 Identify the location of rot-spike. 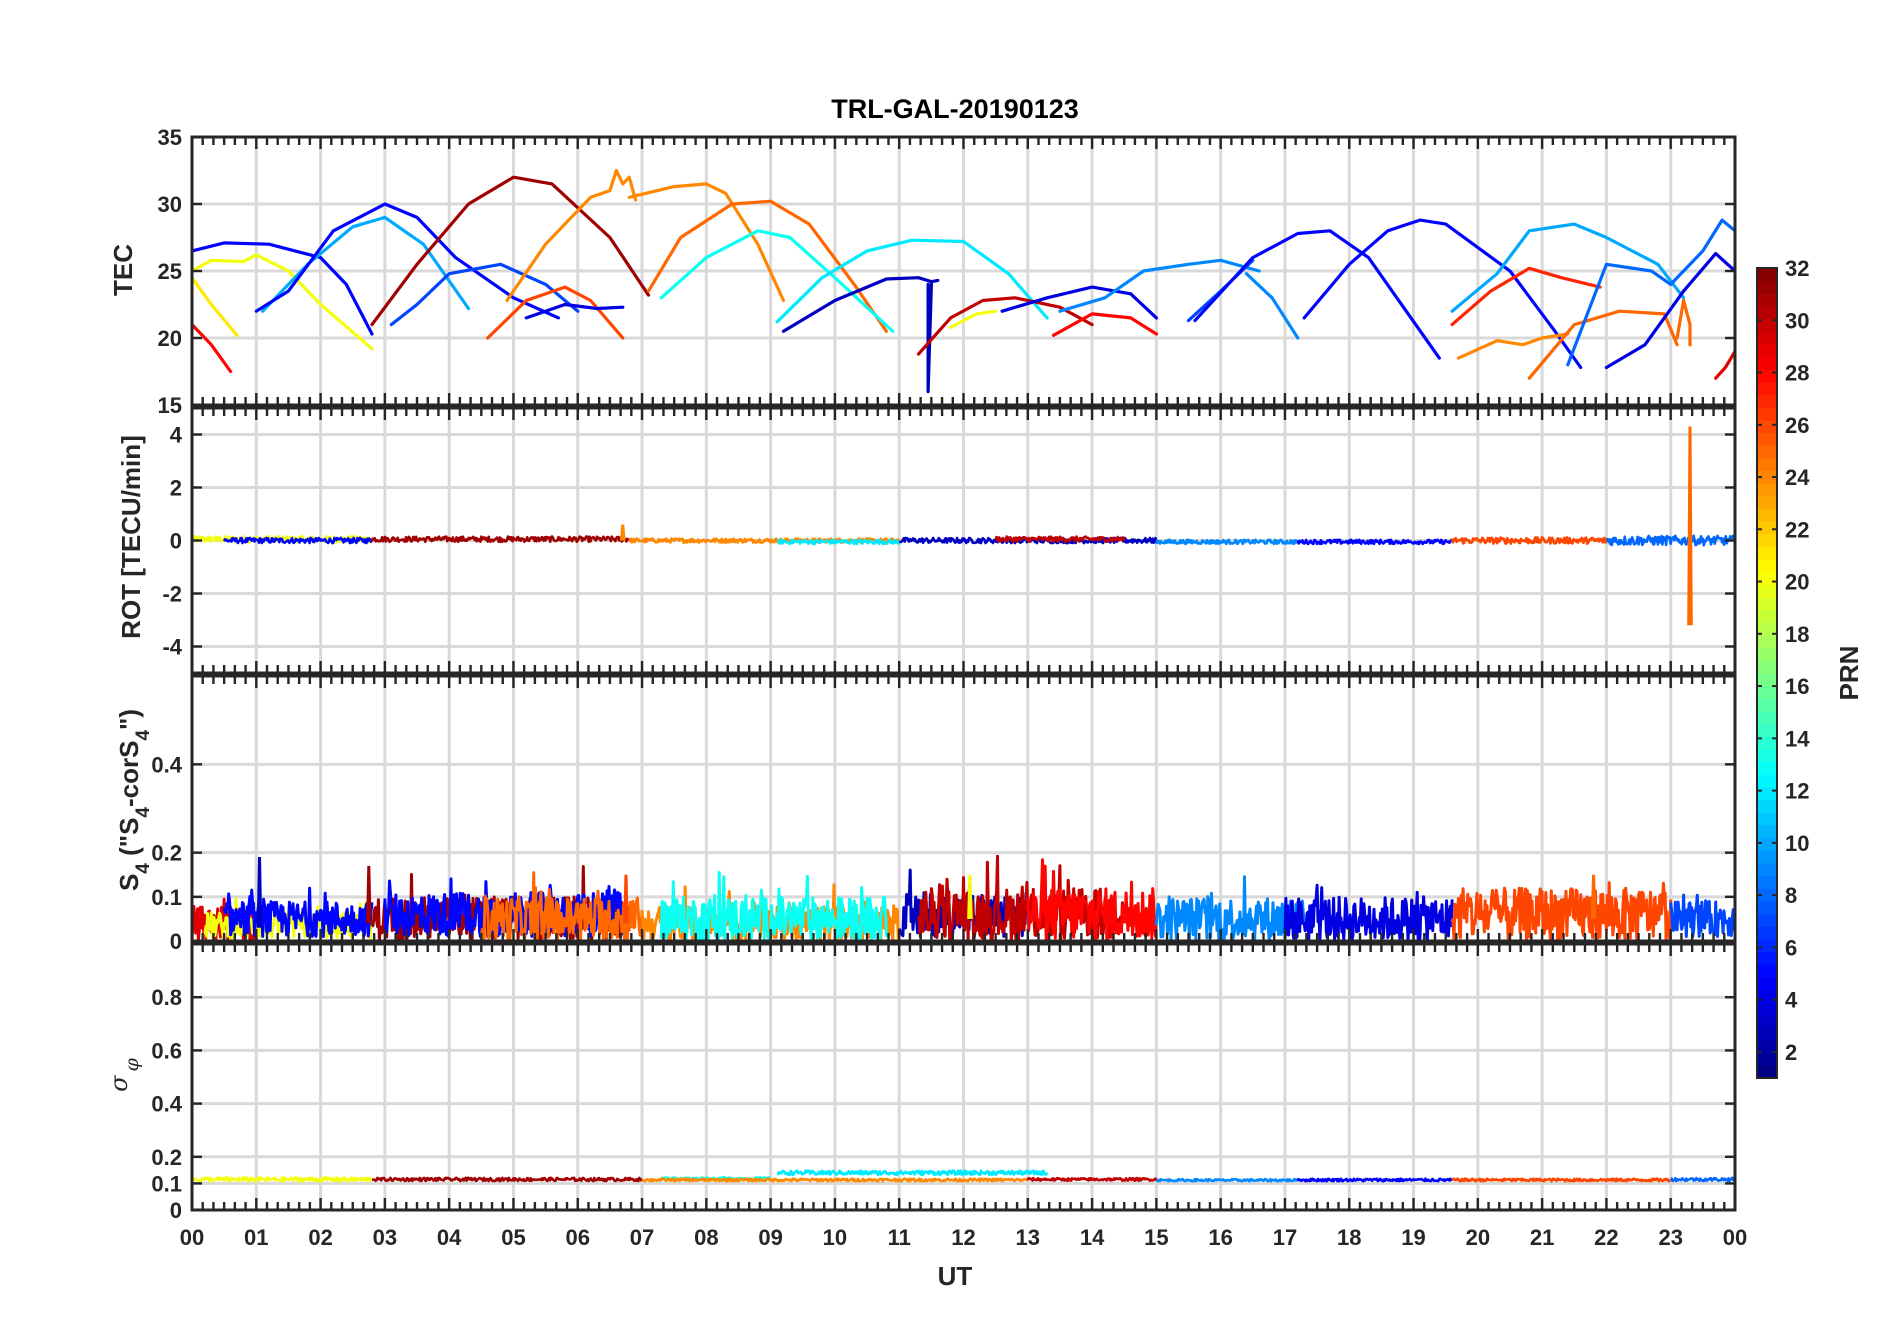
(622, 532).